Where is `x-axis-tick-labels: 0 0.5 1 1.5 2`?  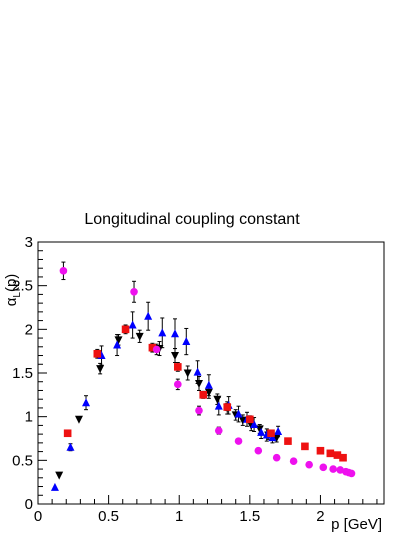
x-axis-tick-labels: 0 0.5 1 1.5 2 is located at coordinates (179, 516).